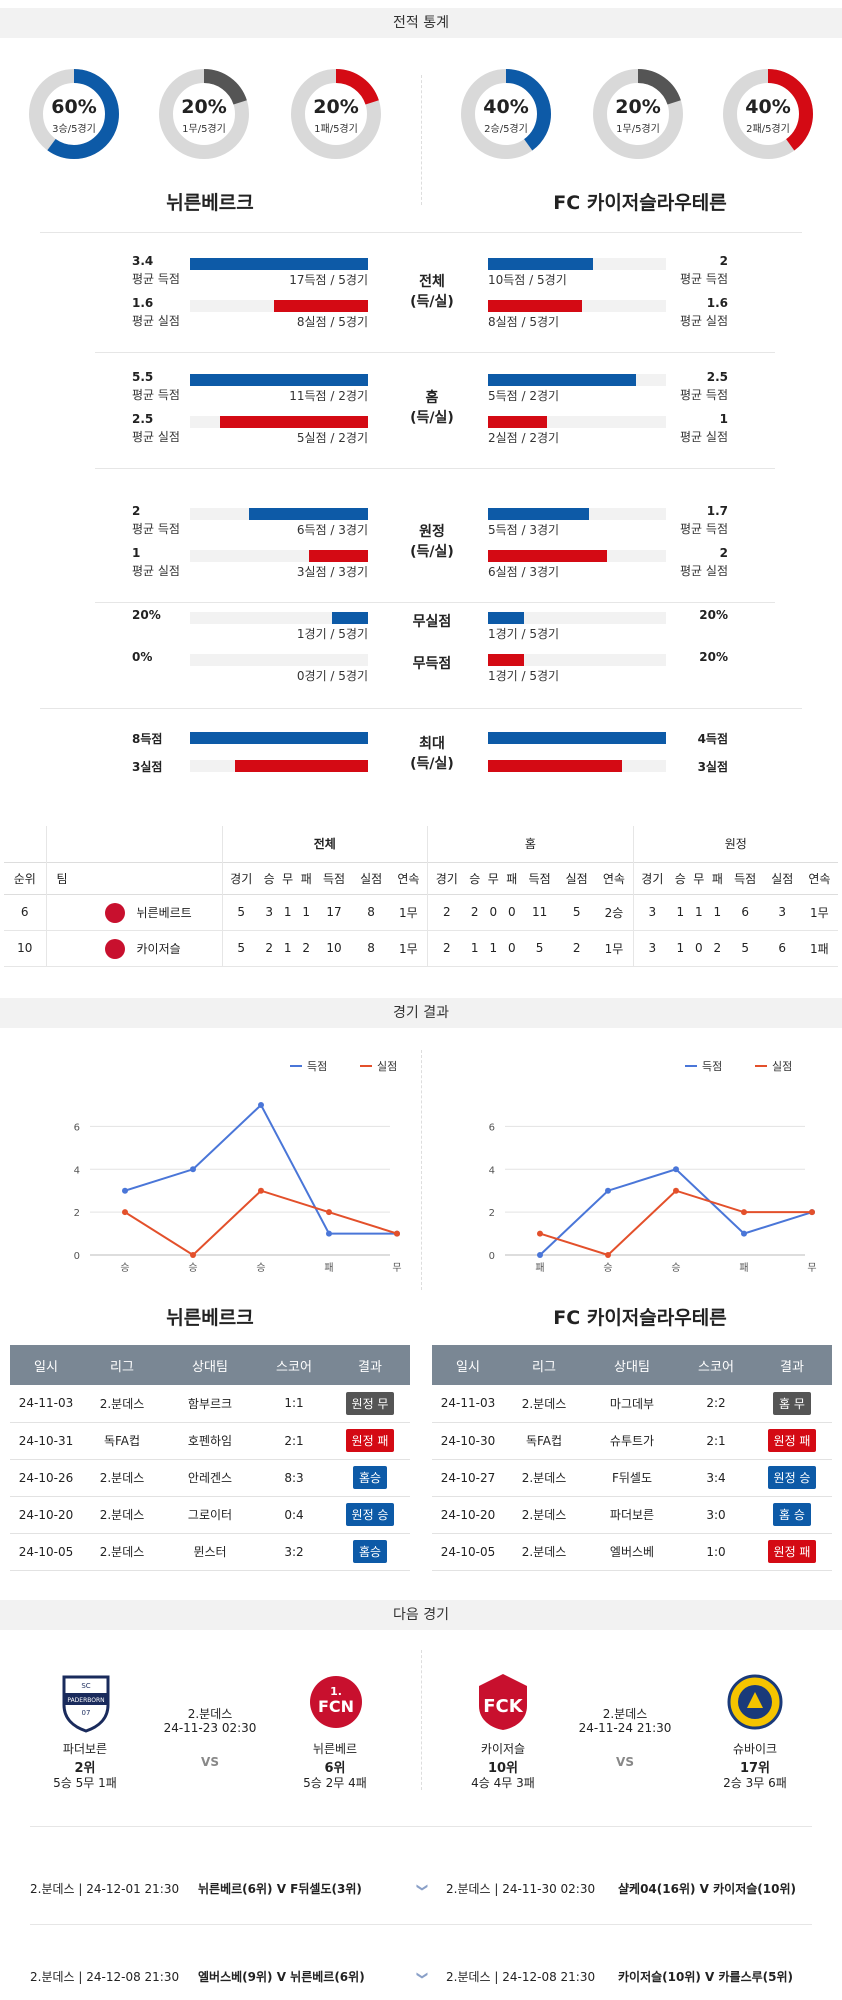 This screenshot has height=2000, width=842. What do you see at coordinates (716, 1365) in the screenshot?
I see `results-header: 스코어` at bounding box center [716, 1365].